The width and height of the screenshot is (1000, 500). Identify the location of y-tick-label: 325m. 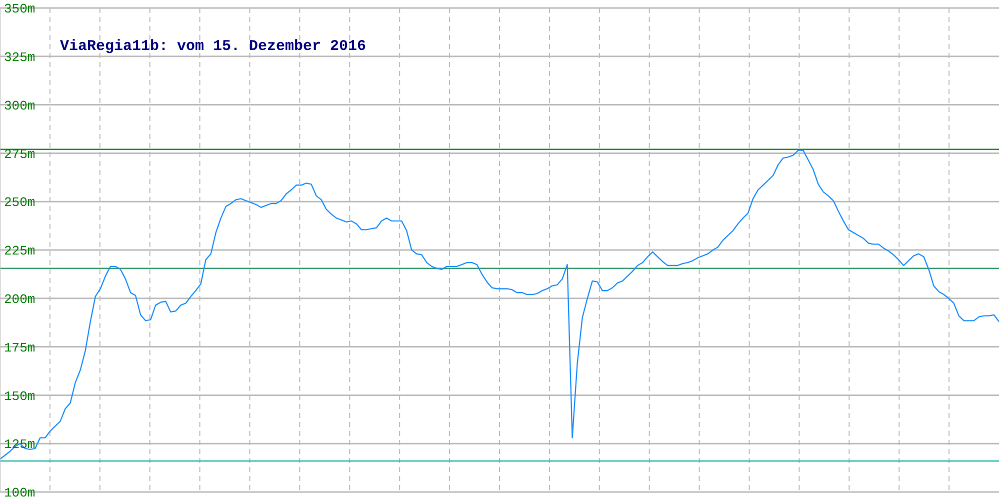
(20, 58).